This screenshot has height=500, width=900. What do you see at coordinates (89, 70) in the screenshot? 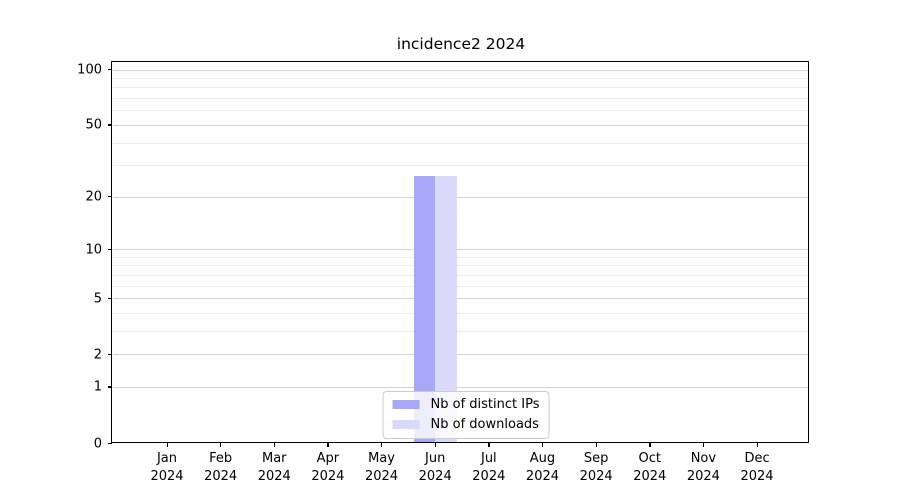
I see `y-tick-label: 100` at bounding box center [89, 70].